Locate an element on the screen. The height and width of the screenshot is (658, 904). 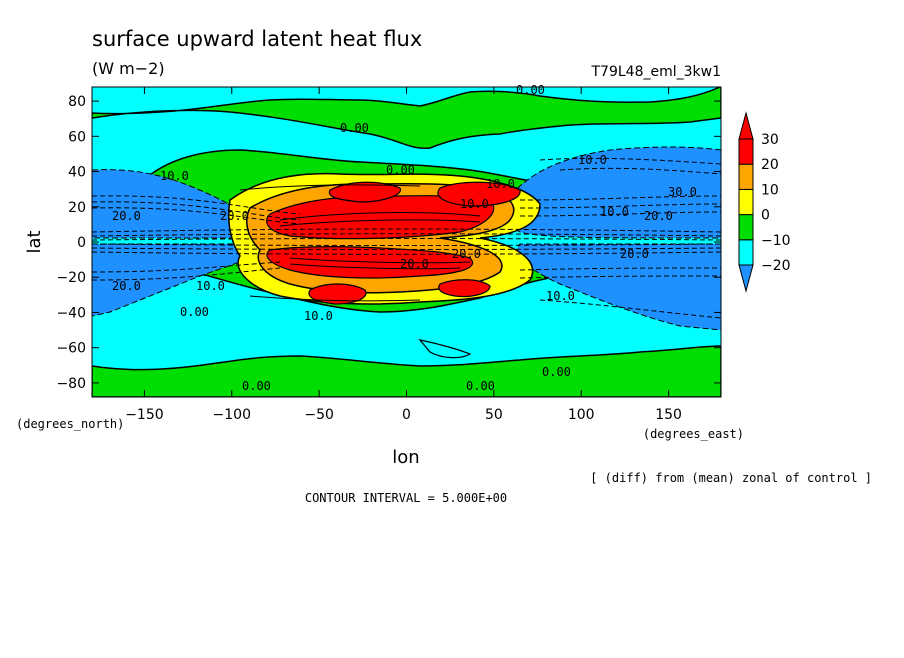
colorbar-label: −10 is located at coordinates (776, 241).